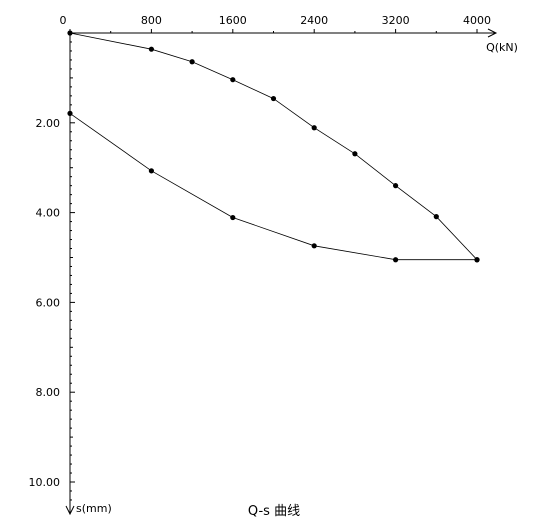 Image resolution: width=537 pixels, height=527 pixels. What do you see at coordinates (48, 123) in the screenshot?
I see `y-tick-label-0: 2.00` at bounding box center [48, 123].